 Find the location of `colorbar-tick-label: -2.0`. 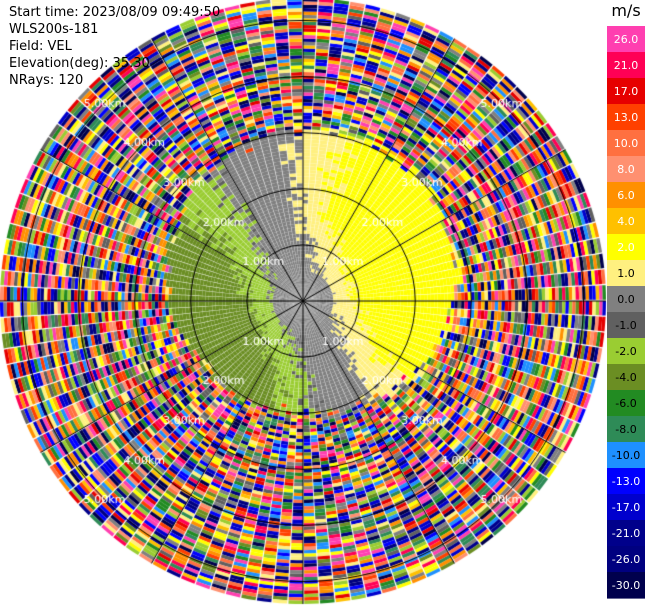

colorbar-tick-label: -2.0 is located at coordinates (625, 351).